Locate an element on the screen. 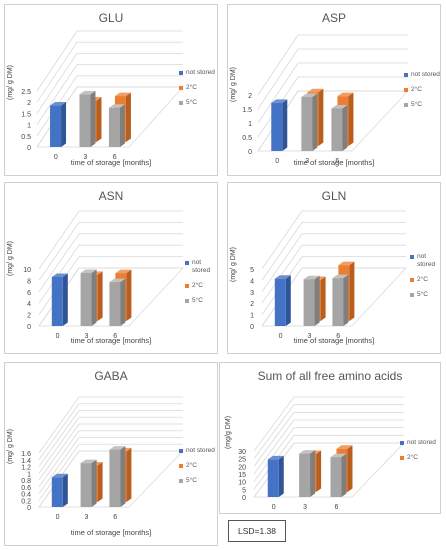  x-tick-label: 3 is located at coordinates (85, 157).